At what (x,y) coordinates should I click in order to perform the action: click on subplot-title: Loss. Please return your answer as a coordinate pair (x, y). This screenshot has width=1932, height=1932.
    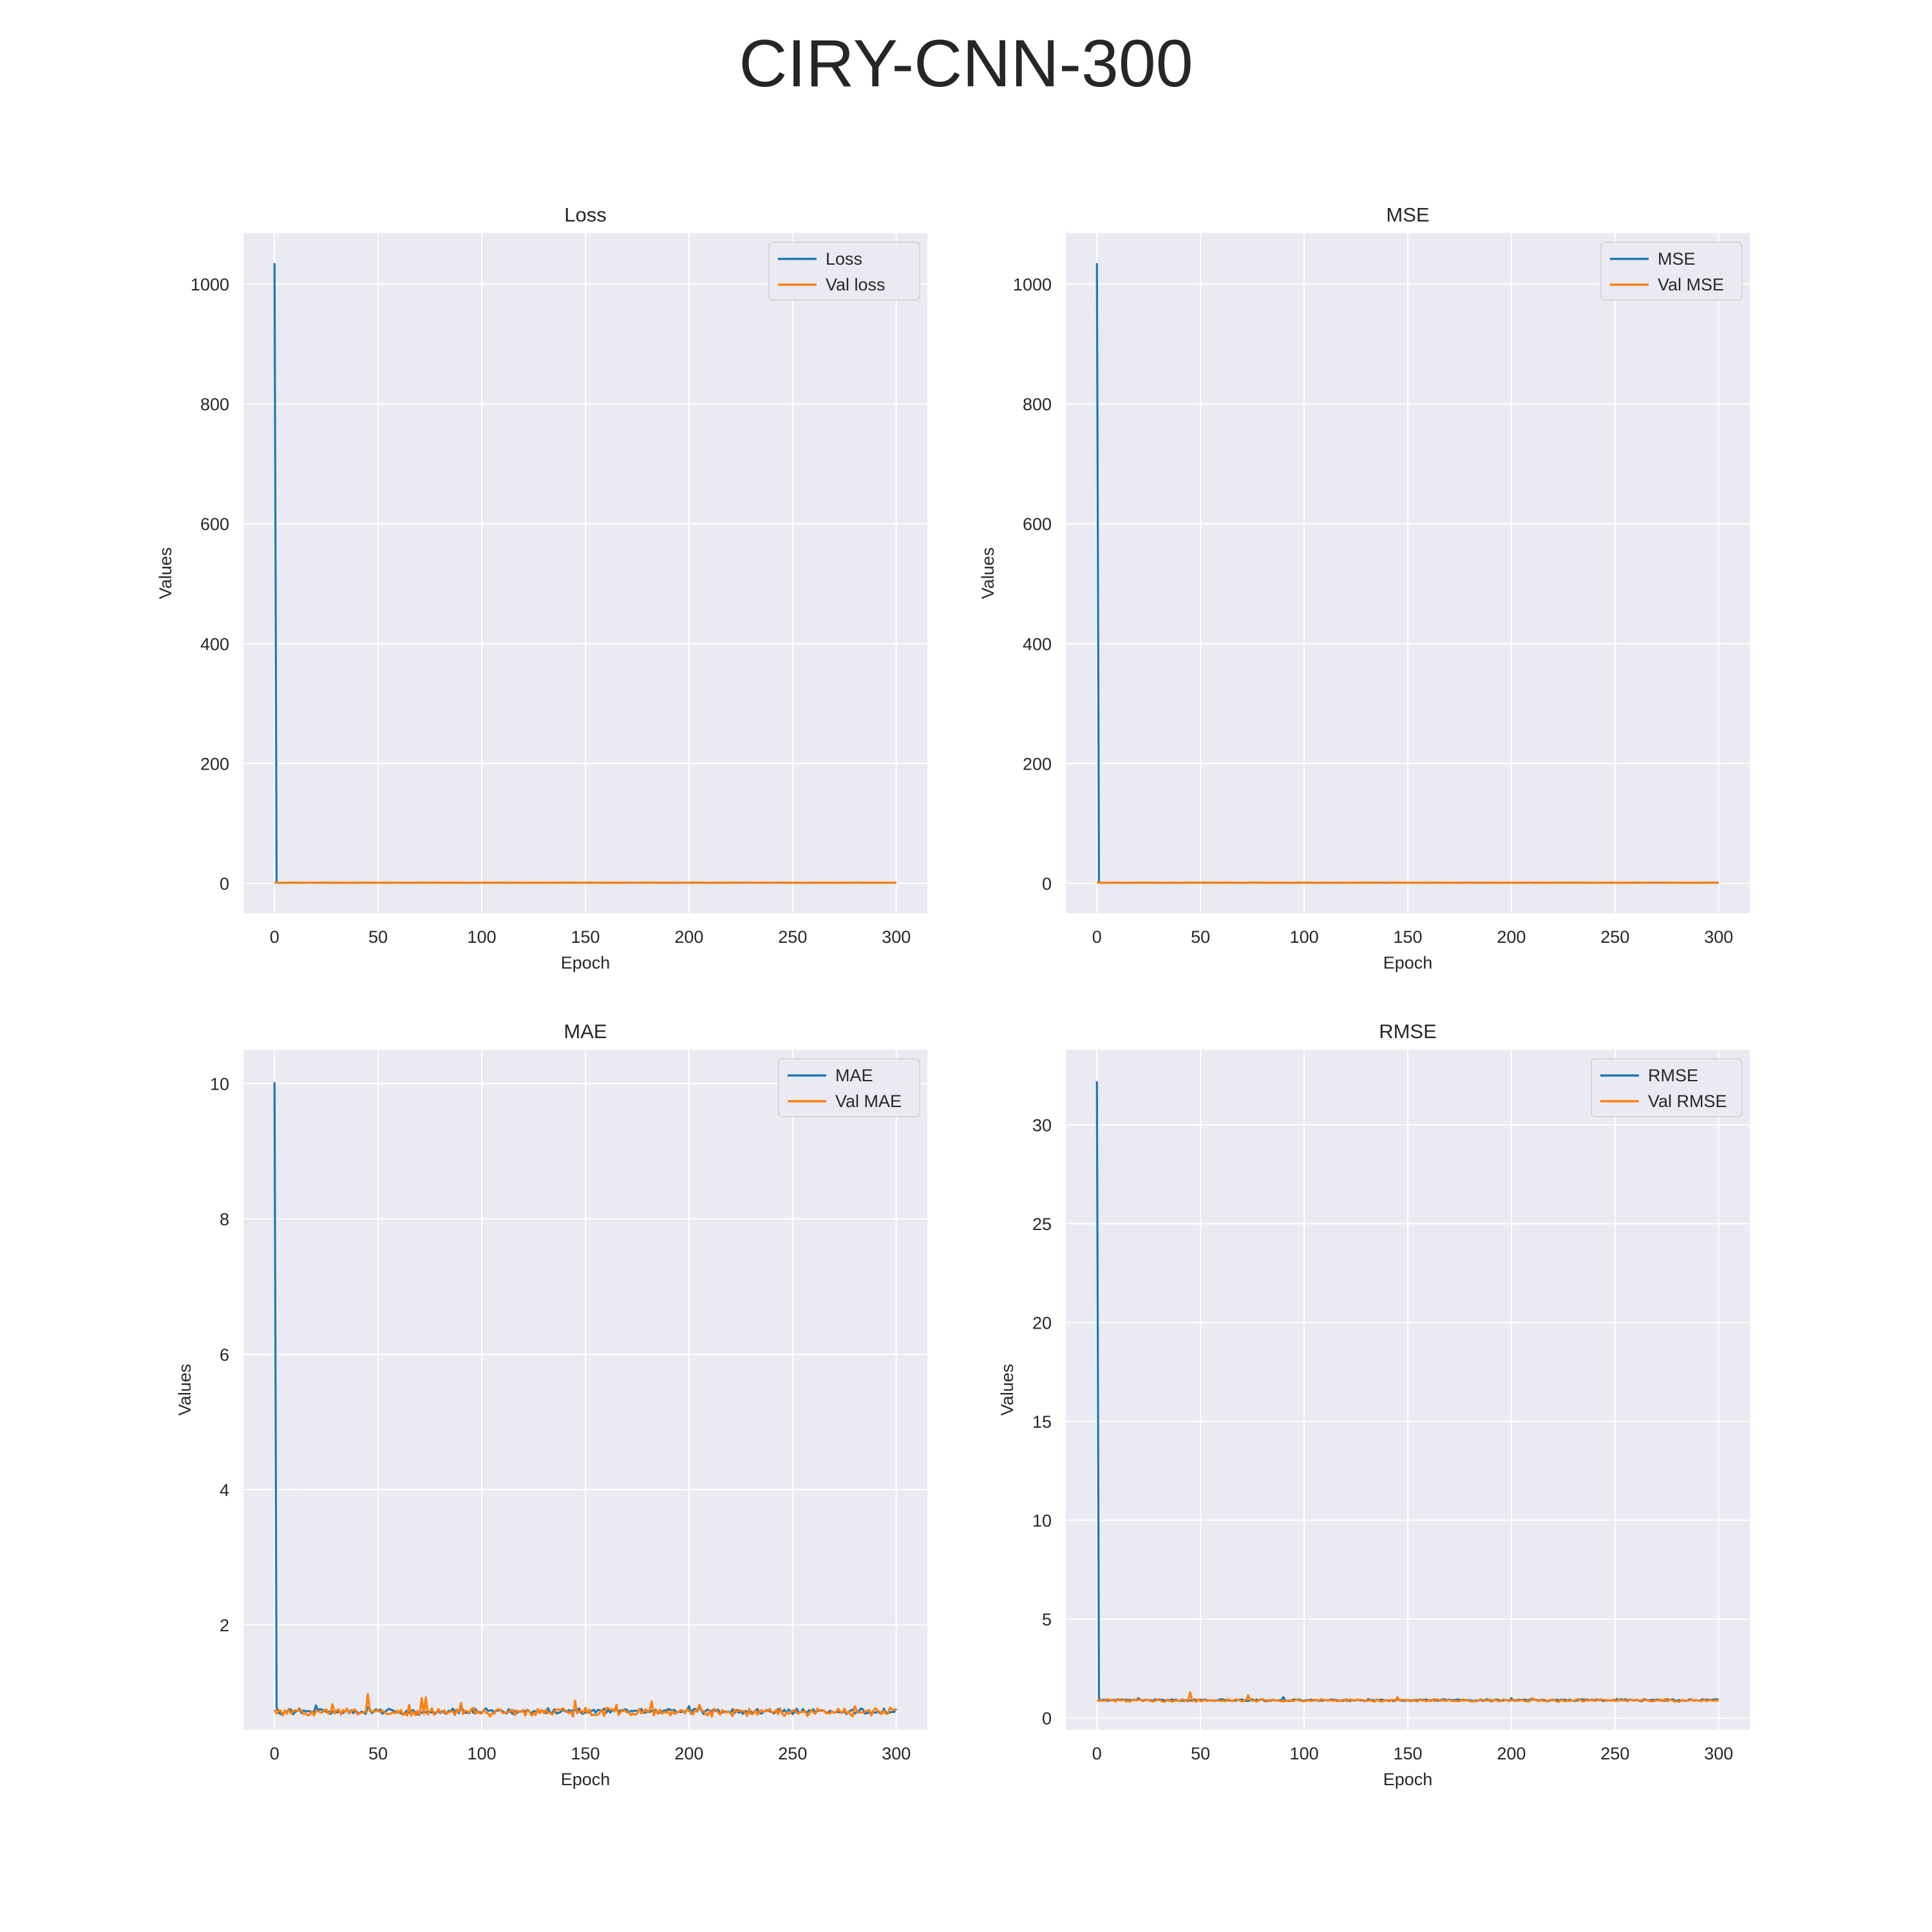
    Looking at the image, I should click on (585, 215).